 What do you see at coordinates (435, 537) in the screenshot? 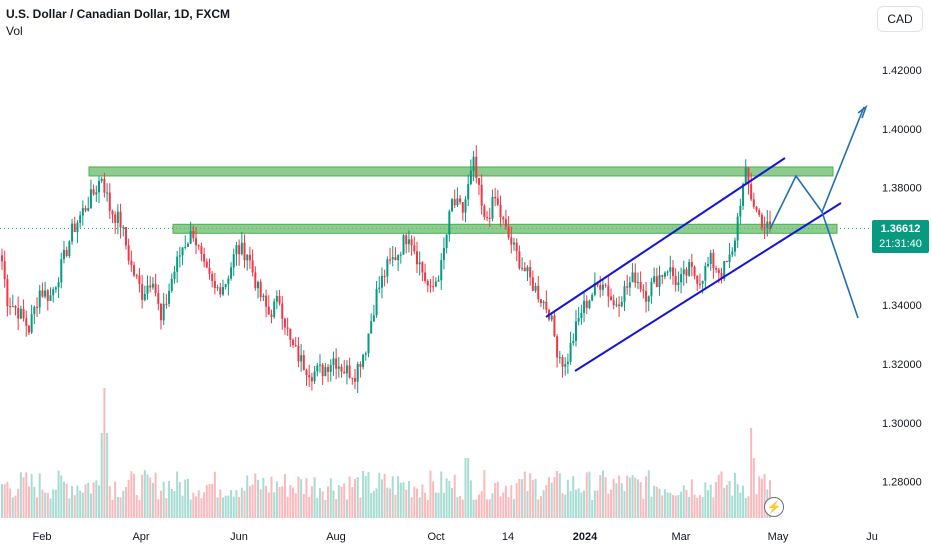
I see `time-tick-label: Oct` at bounding box center [435, 537].